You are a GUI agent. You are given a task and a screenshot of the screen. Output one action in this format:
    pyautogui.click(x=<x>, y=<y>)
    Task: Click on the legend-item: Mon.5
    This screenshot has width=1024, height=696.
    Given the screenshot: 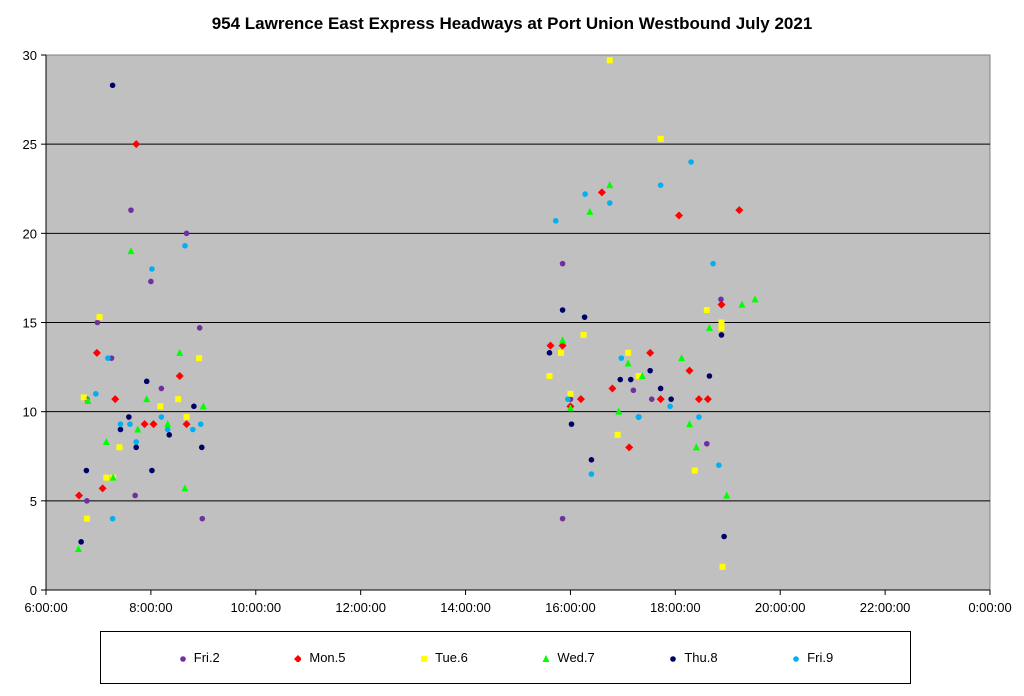 What is the action you would take?
    pyautogui.click(x=319, y=657)
    